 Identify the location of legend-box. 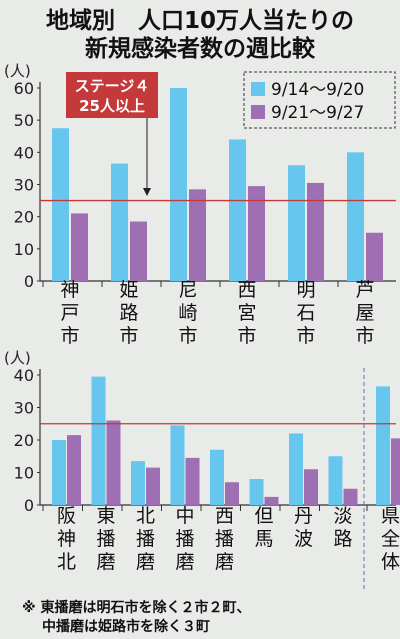
(319, 100).